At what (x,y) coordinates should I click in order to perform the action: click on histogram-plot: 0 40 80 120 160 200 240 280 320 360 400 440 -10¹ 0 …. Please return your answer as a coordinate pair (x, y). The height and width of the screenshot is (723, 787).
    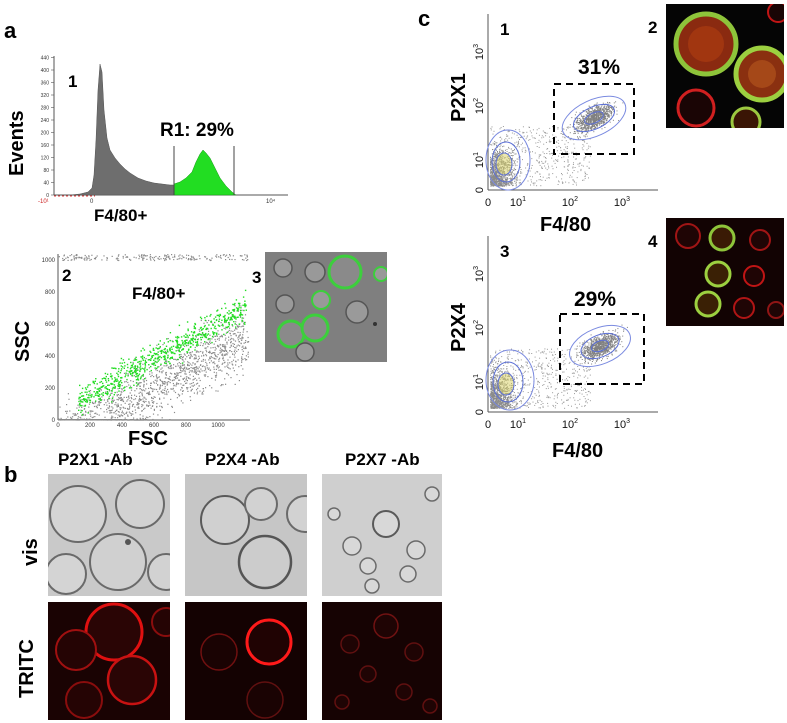
    Looking at the image, I should click on (163, 130).